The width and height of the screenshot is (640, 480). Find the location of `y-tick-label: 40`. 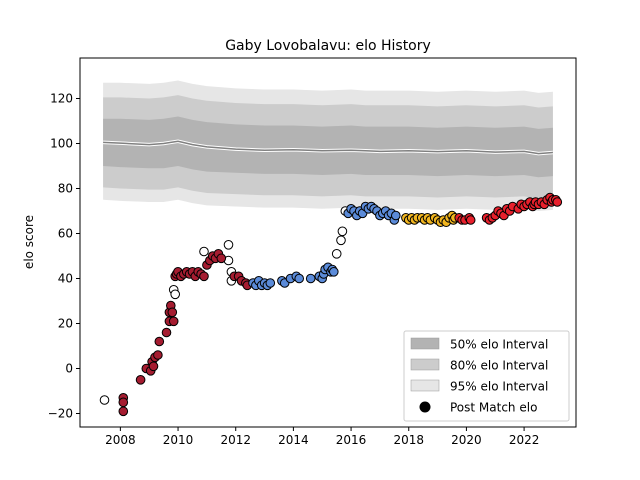

y-tick-label: 40 is located at coordinates (65, 279).